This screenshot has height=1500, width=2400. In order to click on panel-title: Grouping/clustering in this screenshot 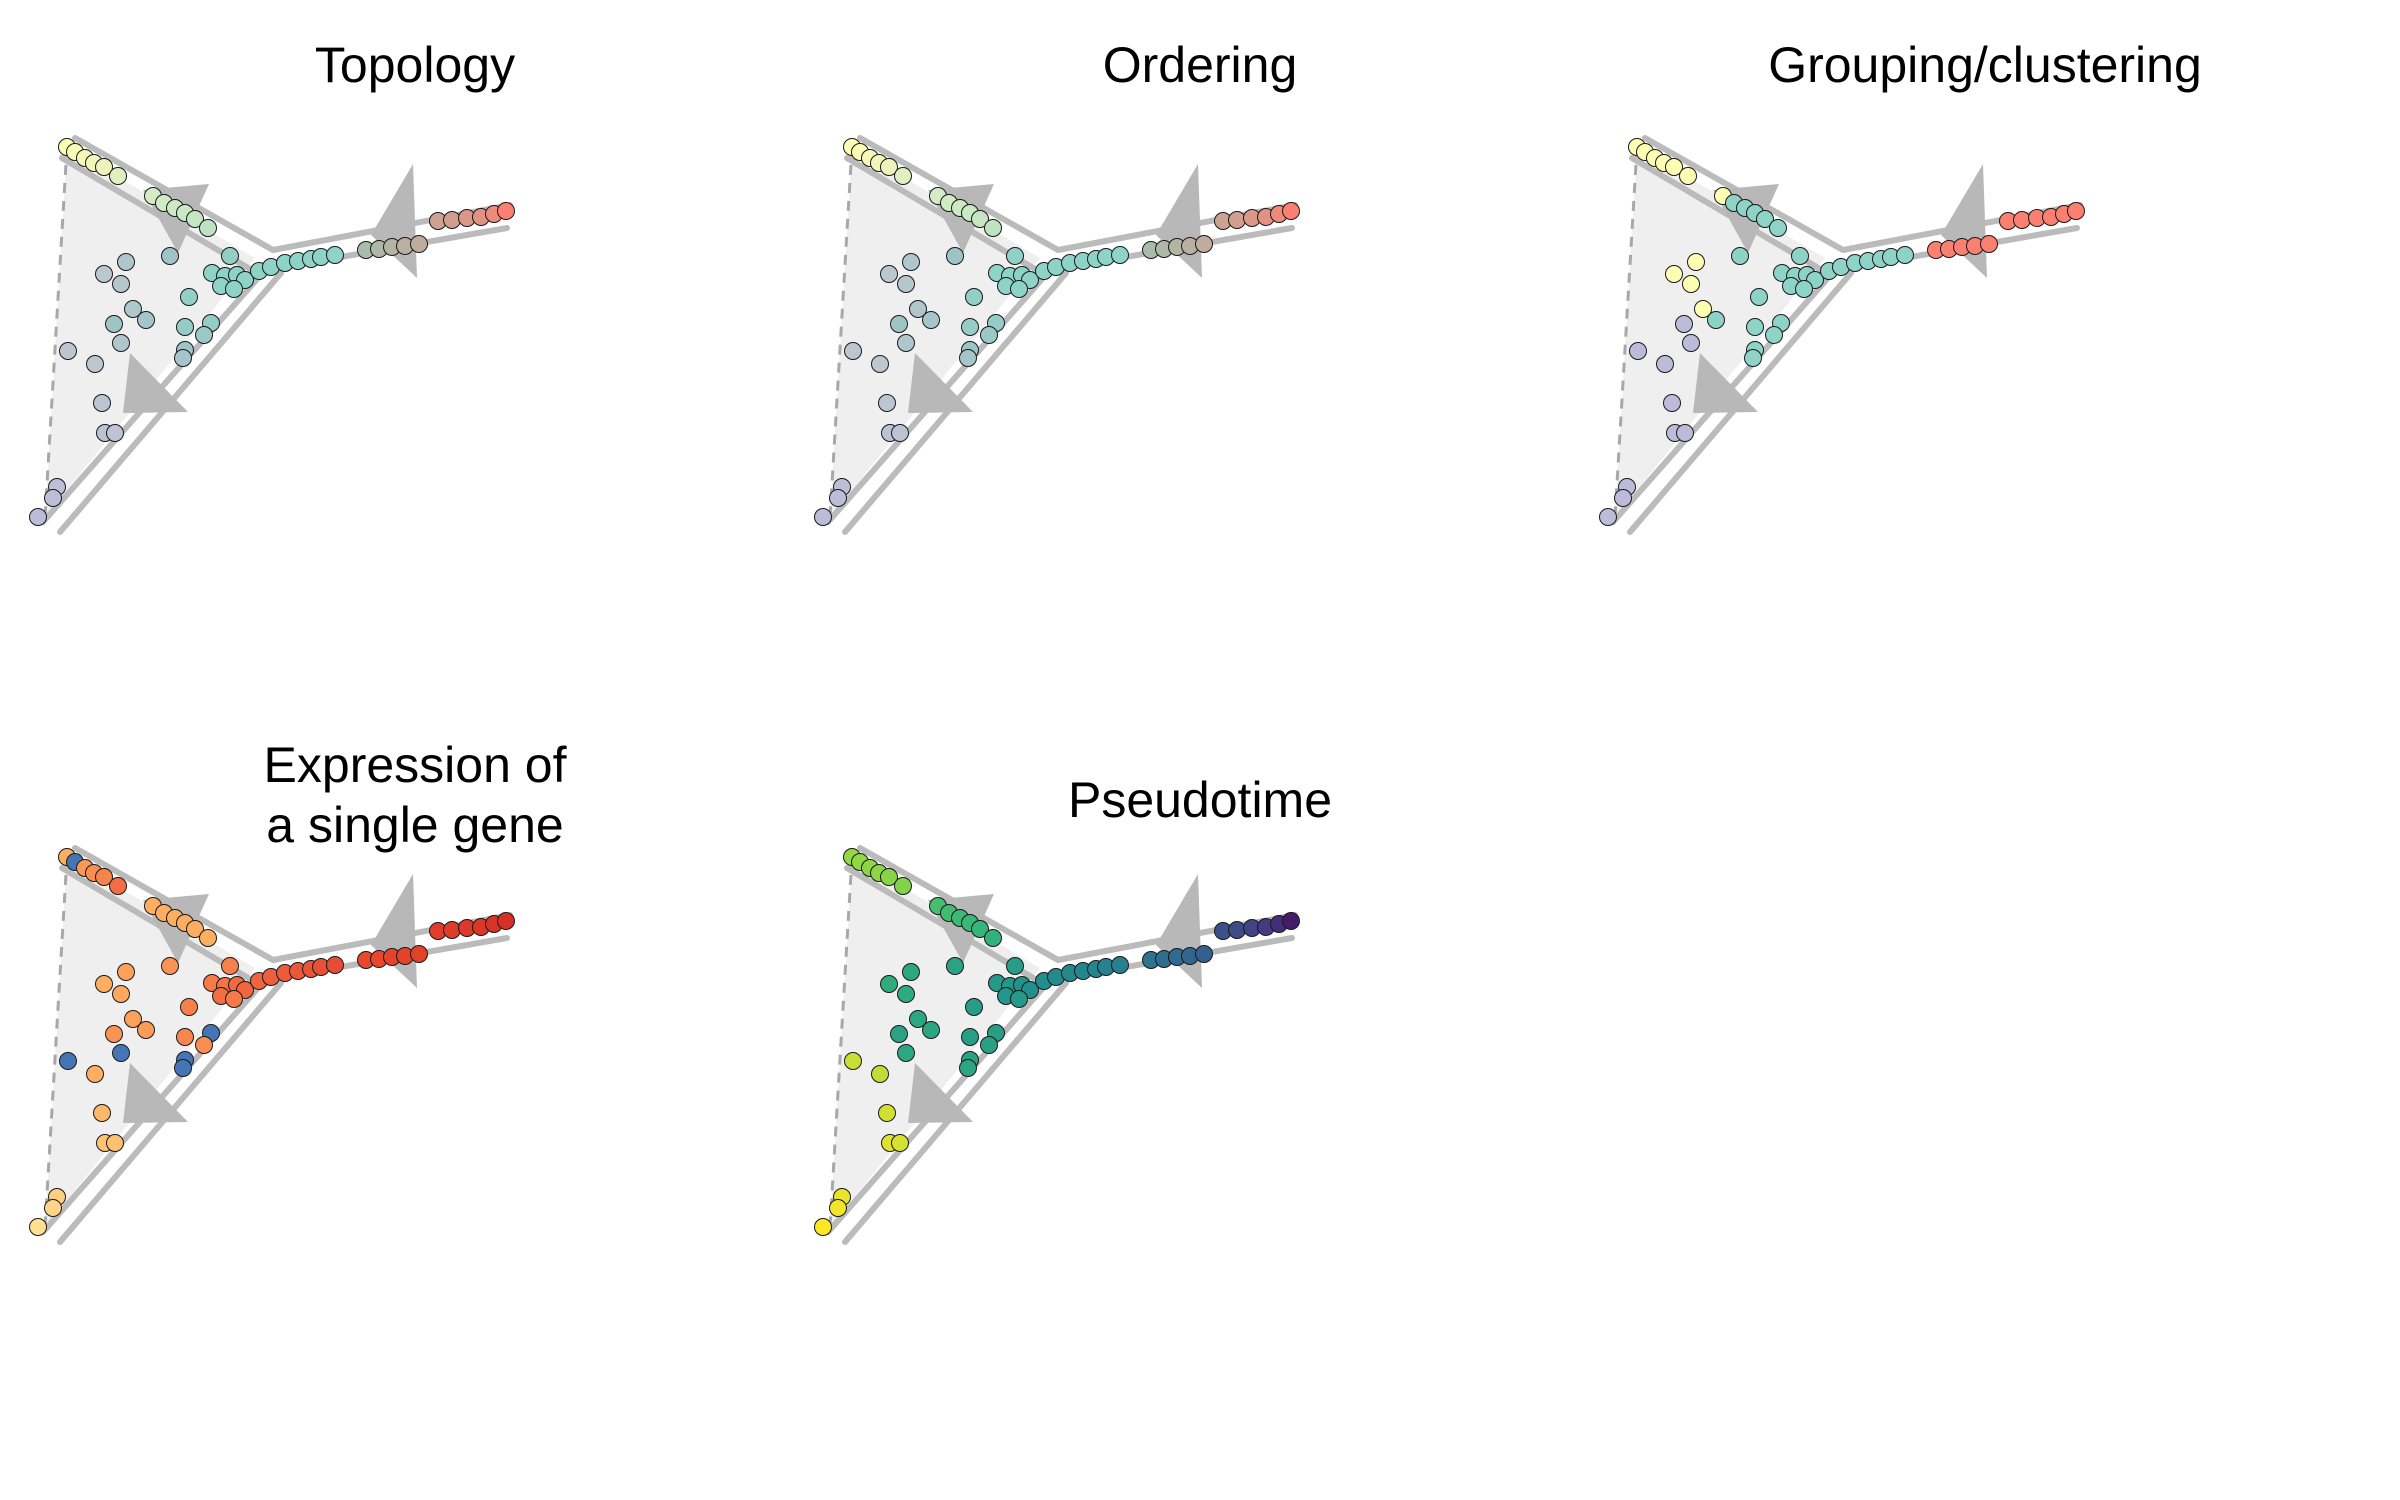, I will do `click(1985, 65)`.